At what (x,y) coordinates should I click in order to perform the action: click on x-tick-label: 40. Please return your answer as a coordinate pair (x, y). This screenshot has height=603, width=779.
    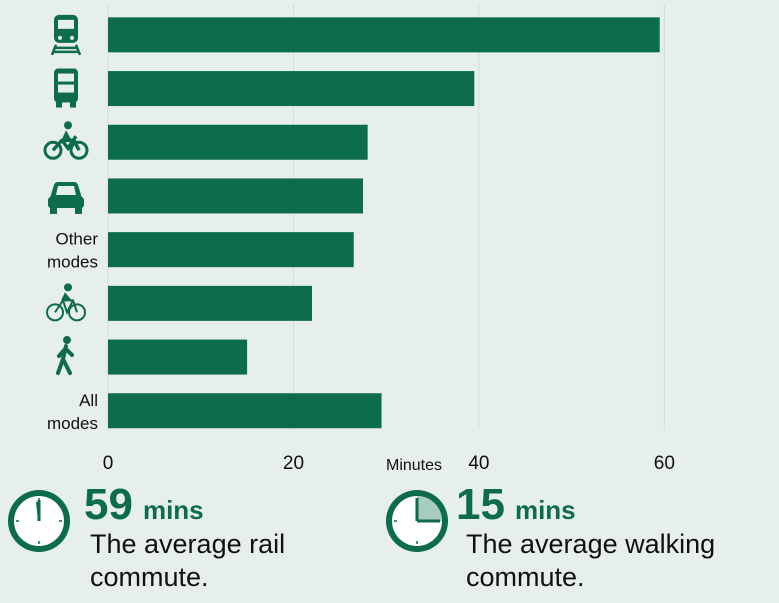
    Looking at the image, I should click on (478, 463).